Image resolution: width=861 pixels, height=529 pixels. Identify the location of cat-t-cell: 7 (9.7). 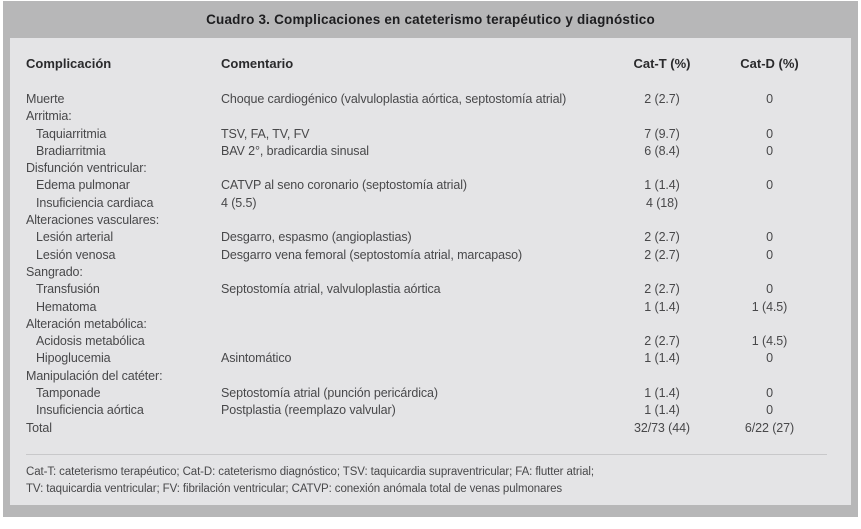
(662, 133).